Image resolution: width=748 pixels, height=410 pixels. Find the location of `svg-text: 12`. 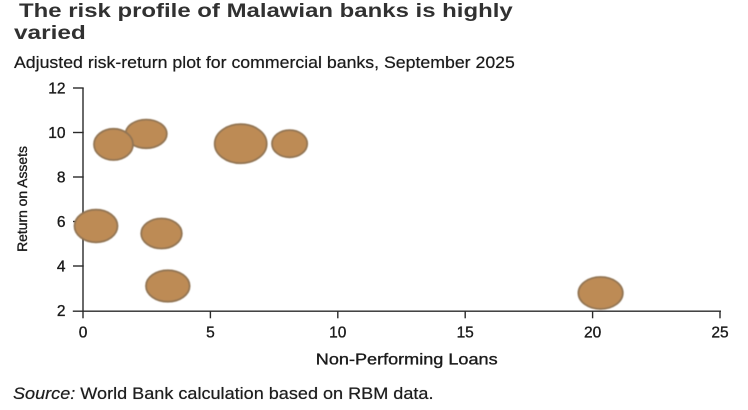

svg-text: 12 is located at coordinates (56, 89).